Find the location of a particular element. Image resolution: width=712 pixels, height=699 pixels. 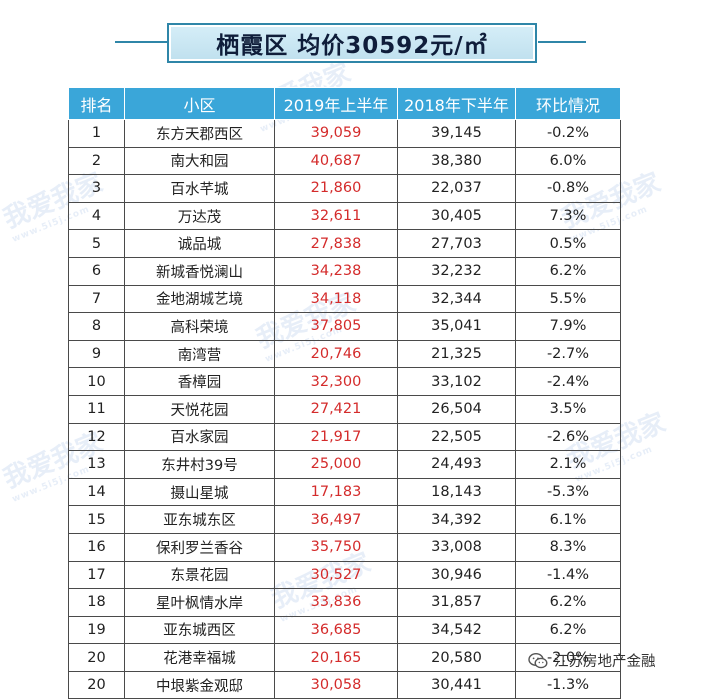

price-2019-h1-cell: 34,118 is located at coordinates (336, 299).